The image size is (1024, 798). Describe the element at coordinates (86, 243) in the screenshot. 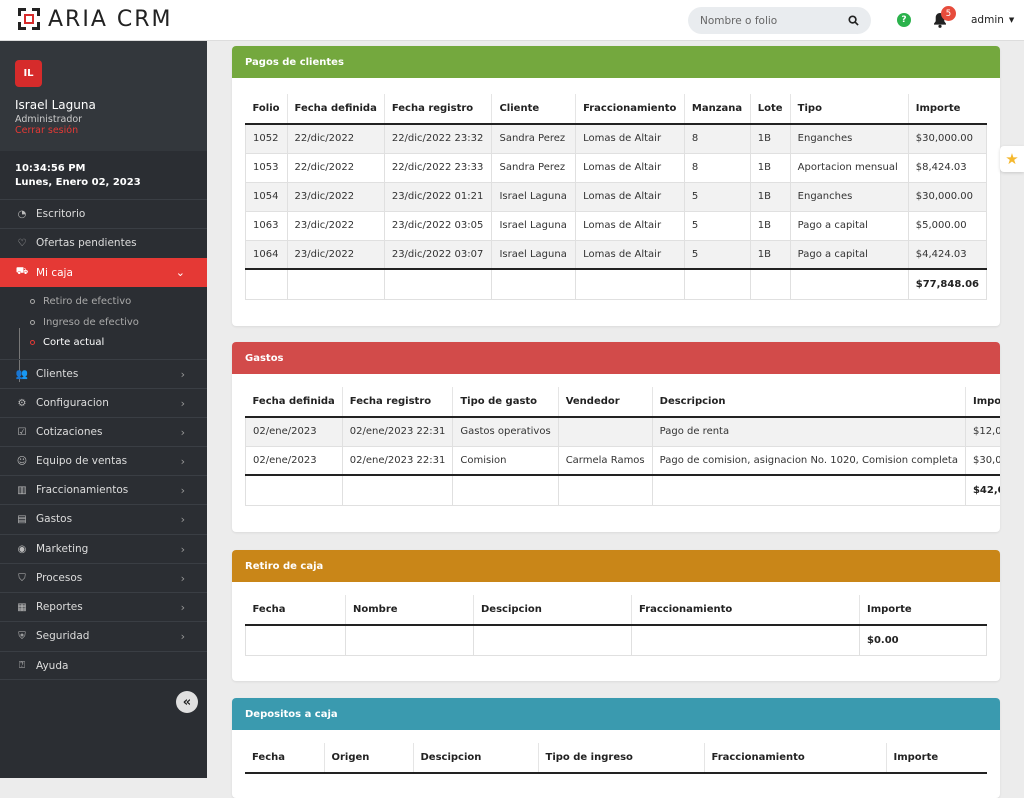

I see `sidebar-item-label: Ofertas pendientes` at that location.